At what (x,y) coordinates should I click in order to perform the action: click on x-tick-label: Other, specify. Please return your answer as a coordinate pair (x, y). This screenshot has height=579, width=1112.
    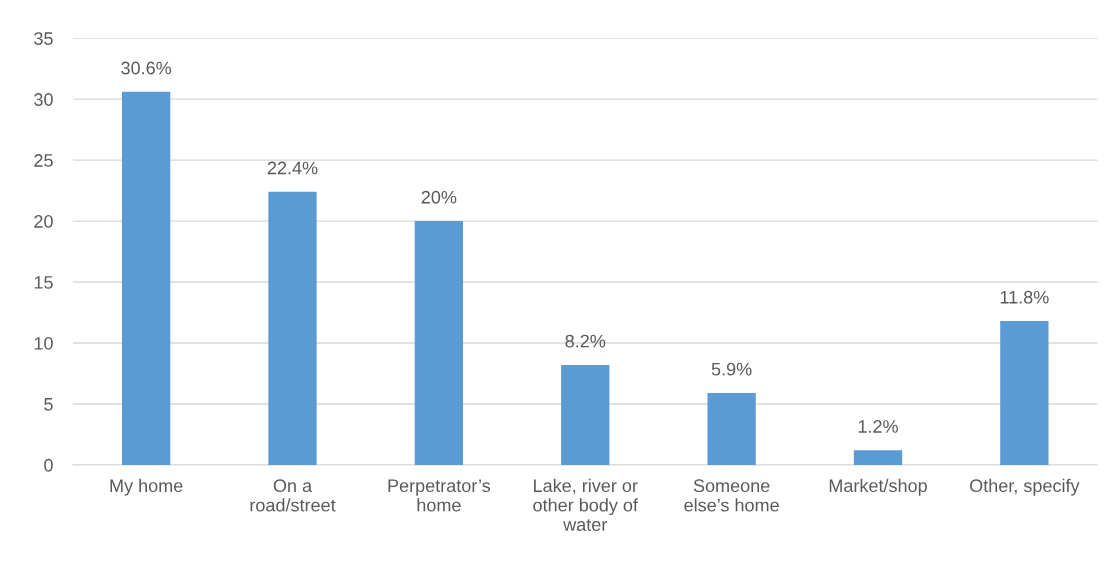
    Looking at the image, I should click on (1025, 487).